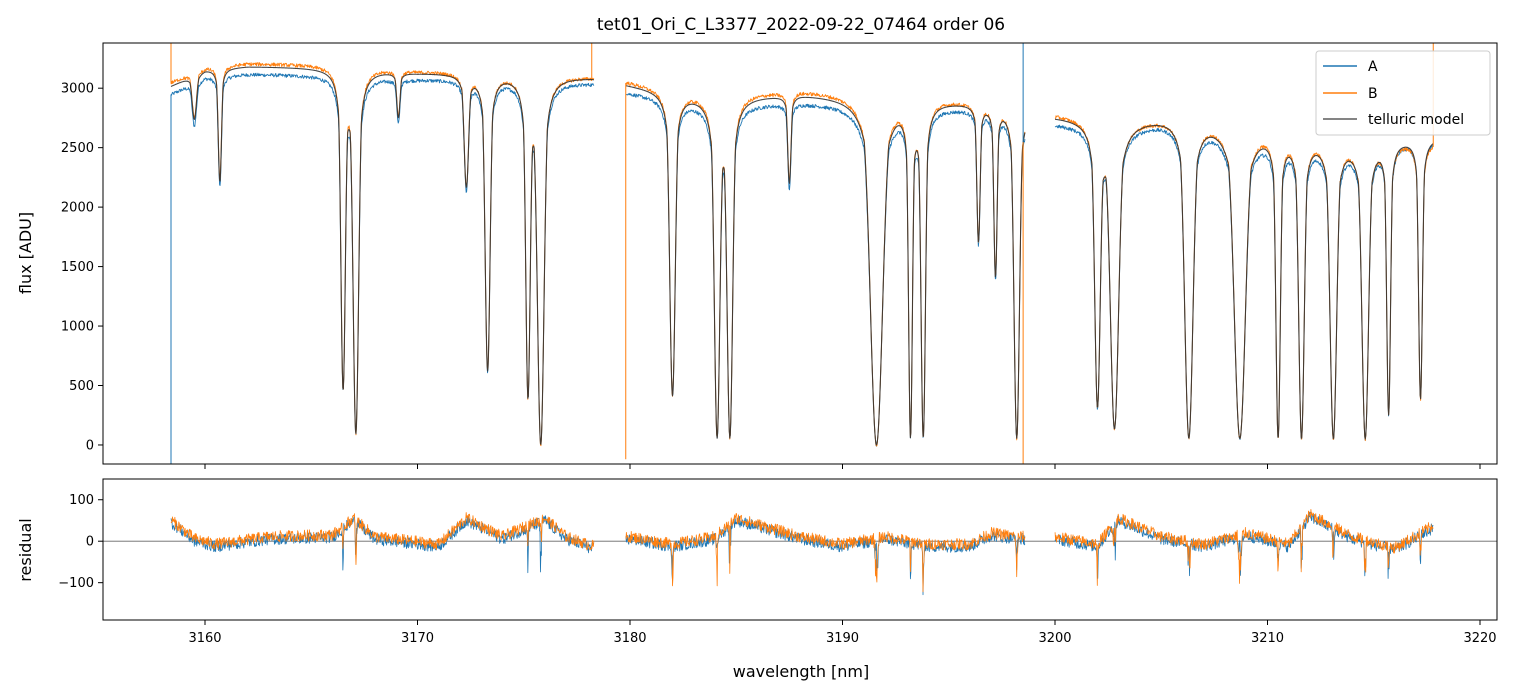 The width and height of the screenshot is (1519, 696). I want to click on residual-y-ticks: −100 0 100, so click(80, 542).